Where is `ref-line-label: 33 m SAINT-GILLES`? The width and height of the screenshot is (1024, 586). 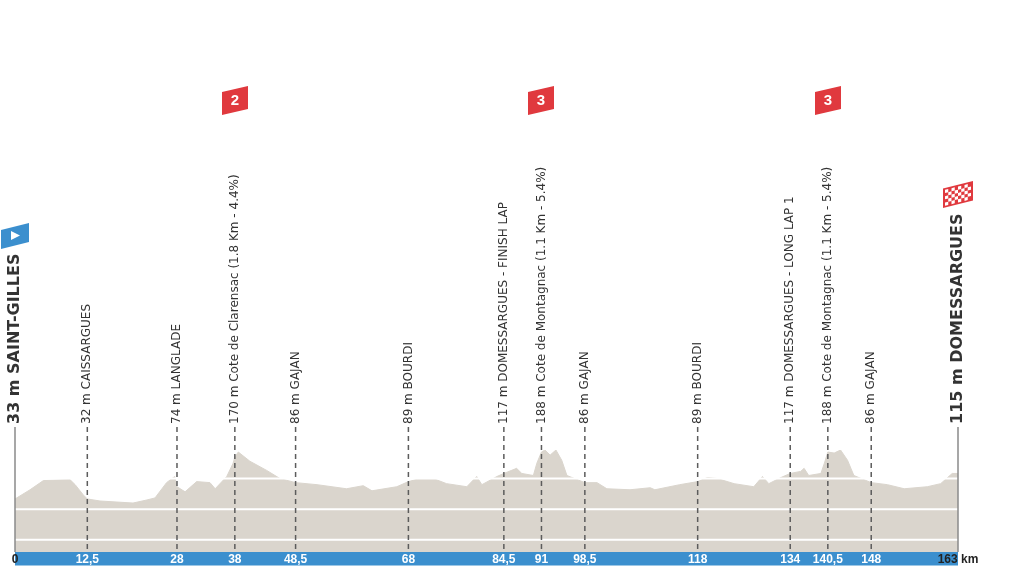
ref-line-label: 33 m SAINT-GILLES is located at coordinates (14, 338).